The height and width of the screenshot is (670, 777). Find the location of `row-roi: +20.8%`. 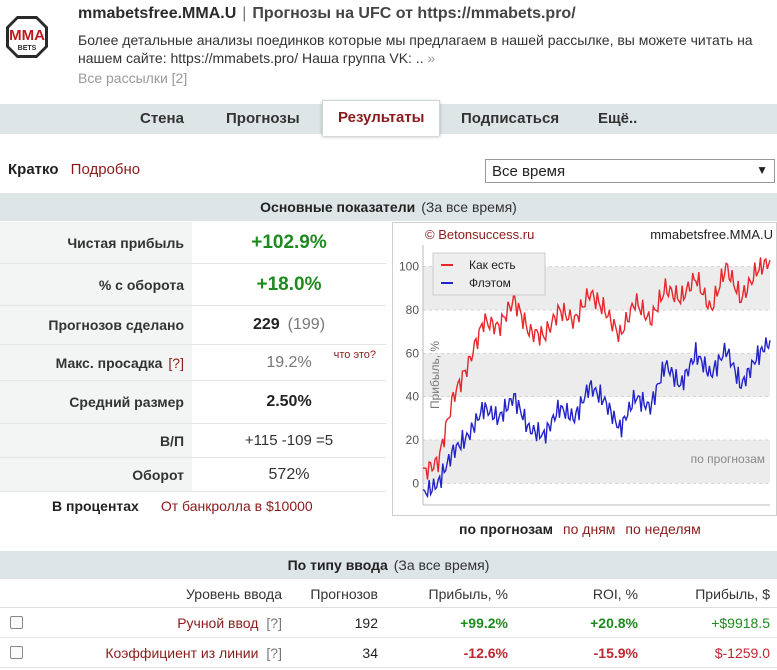

row-roi: +20.8% is located at coordinates (614, 622).